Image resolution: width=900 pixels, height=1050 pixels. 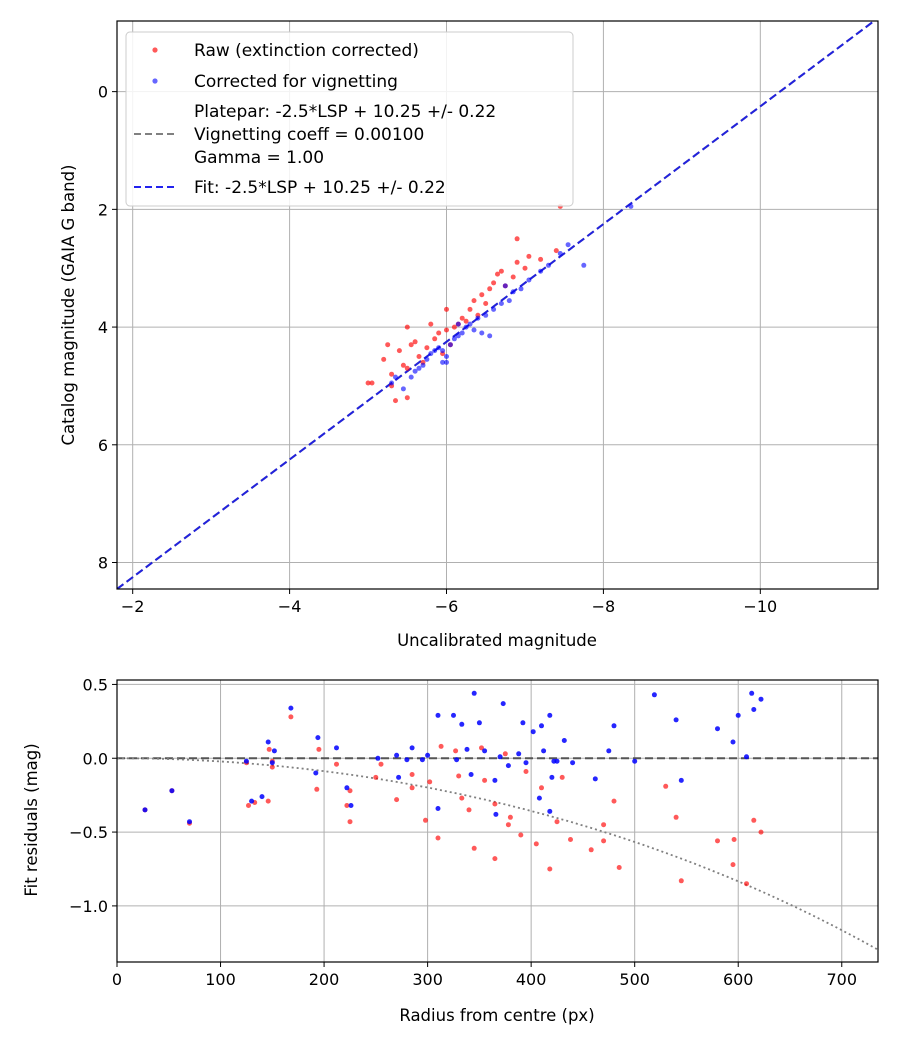 What do you see at coordinates (841, 979) in the screenshot?
I see `x-tick-label: 700` at bounding box center [841, 979].